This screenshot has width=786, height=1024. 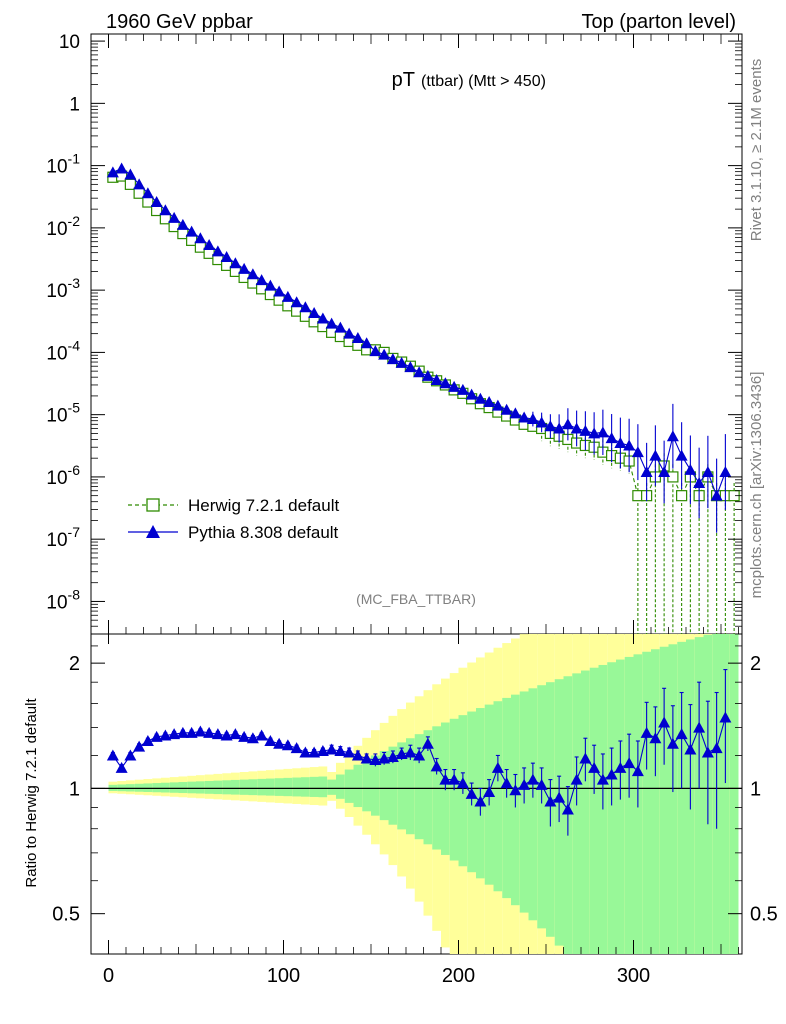 I want to click on main-ytick-label: 10⁻², so click(x=63, y=226).